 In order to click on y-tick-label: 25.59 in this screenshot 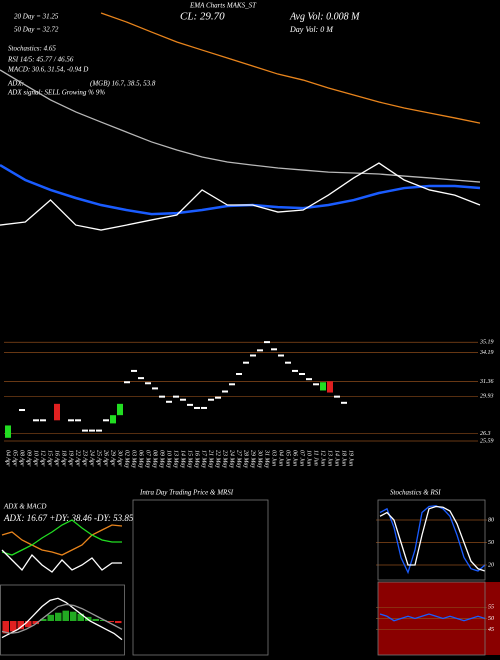, I will do `click(487, 441)`.